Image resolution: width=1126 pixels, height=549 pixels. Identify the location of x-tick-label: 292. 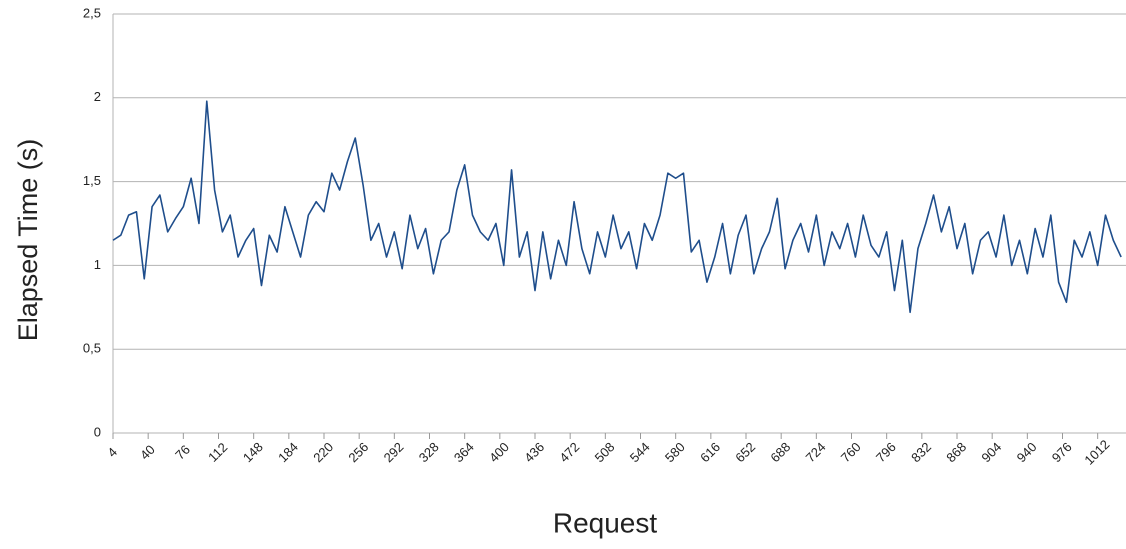
(394, 452).